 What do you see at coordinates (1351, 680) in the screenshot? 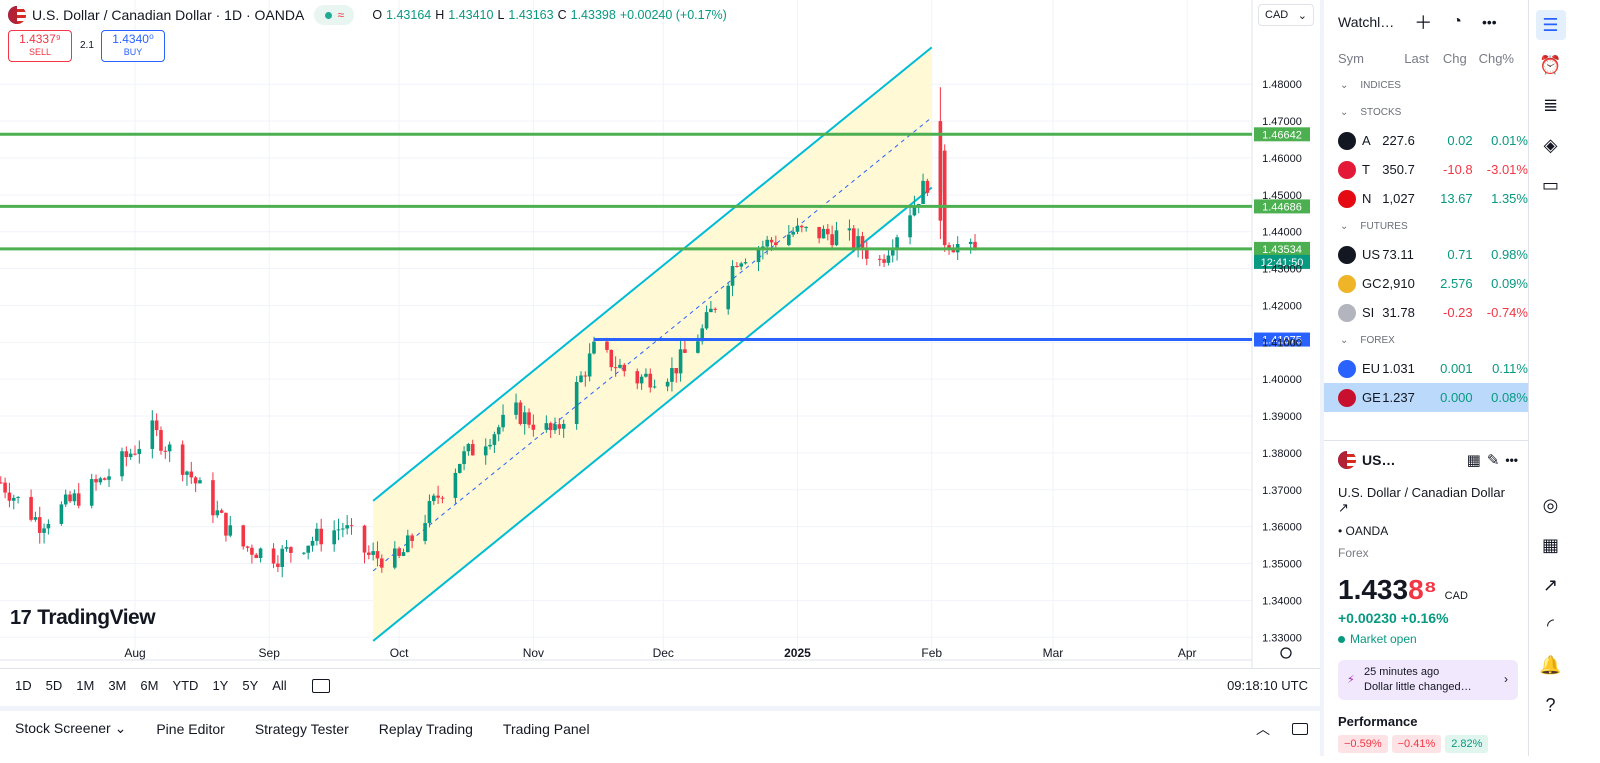
I see `lightning-icon: ⚡` at bounding box center [1351, 680].